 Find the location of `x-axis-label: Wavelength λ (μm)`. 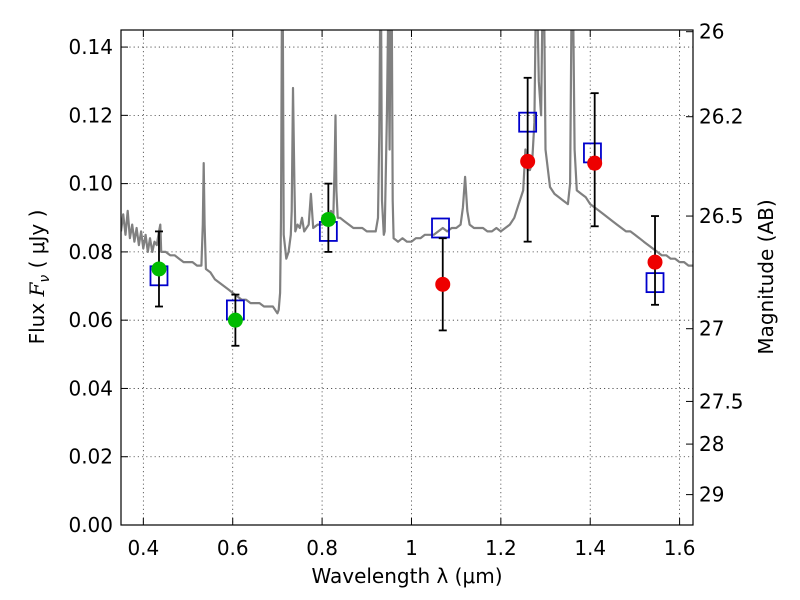

x-axis-label: Wavelength λ (μm) is located at coordinates (406, 576).